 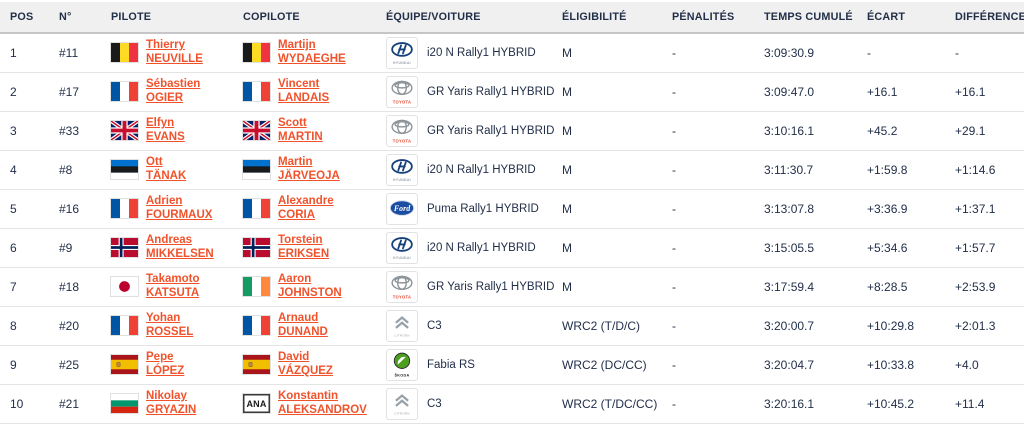 I want to click on position-cell: 4, so click(x=23, y=170).